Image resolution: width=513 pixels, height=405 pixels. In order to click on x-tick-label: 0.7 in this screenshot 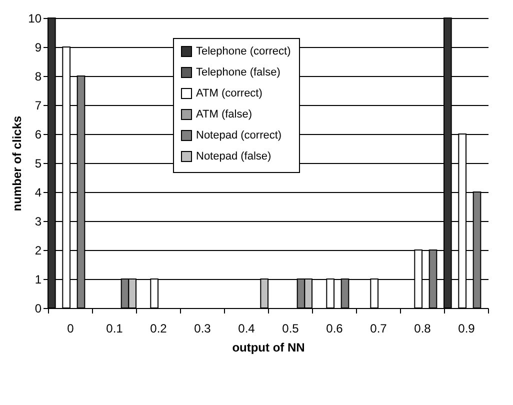, I will do `click(379, 329)`.